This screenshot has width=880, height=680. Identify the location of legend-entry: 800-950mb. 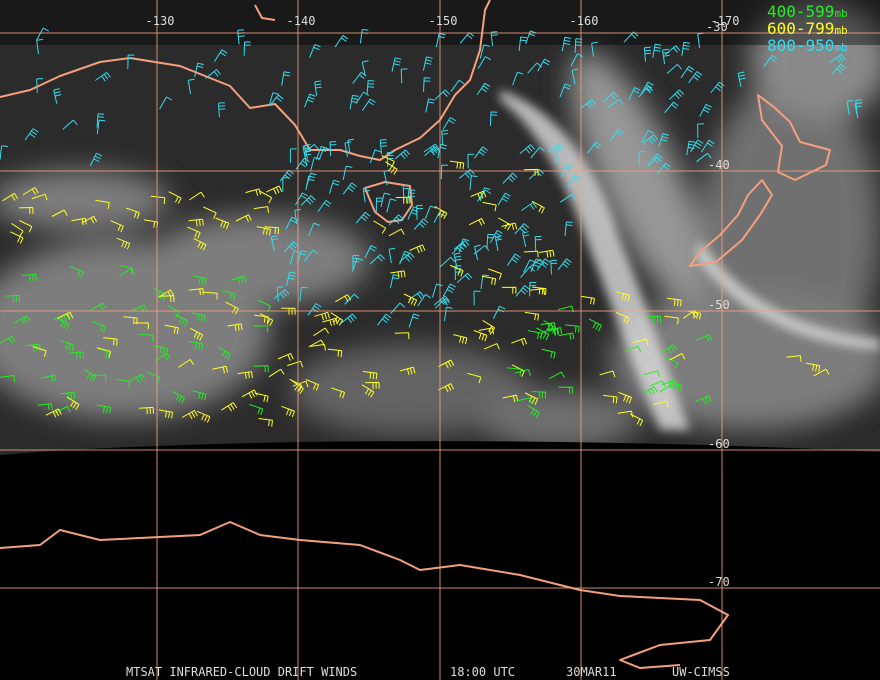
(807, 45).